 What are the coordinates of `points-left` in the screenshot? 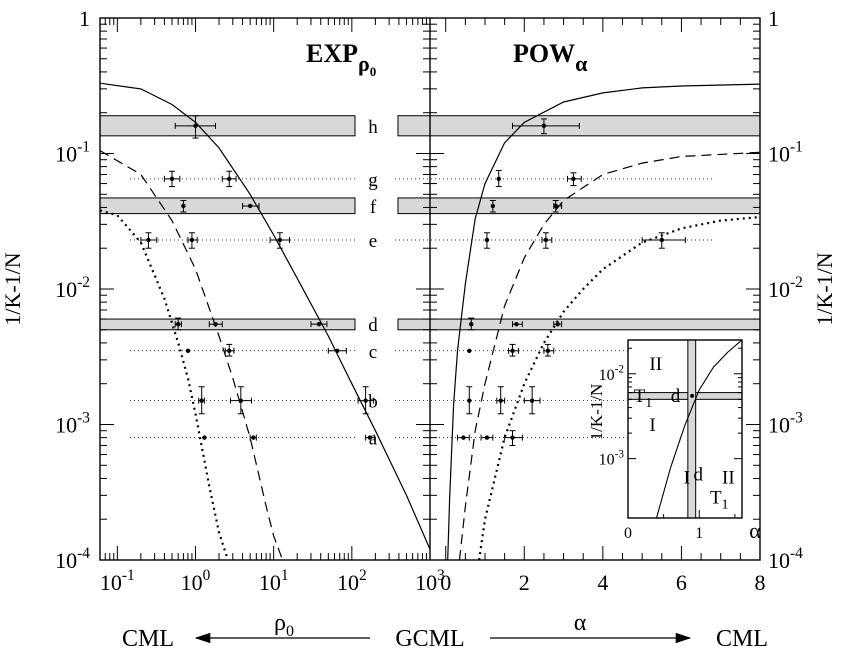 It's located at (258, 278).